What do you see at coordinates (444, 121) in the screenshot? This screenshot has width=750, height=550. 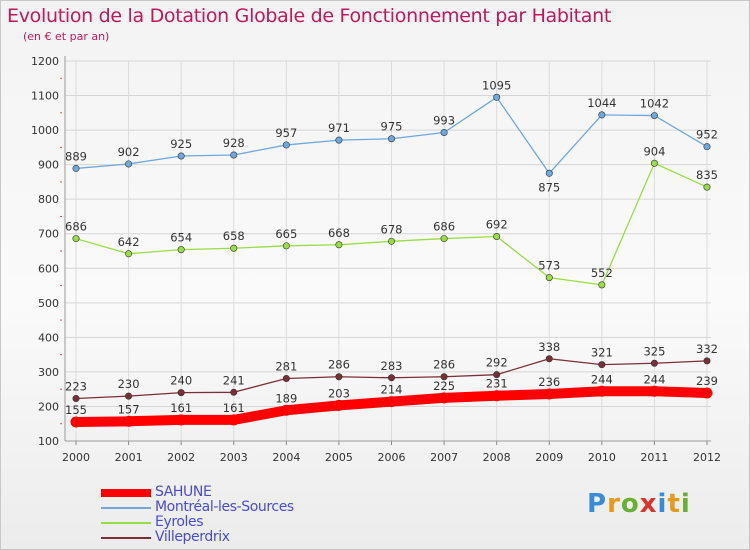 I see `data-label: 993` at bounding box center [444, 121].